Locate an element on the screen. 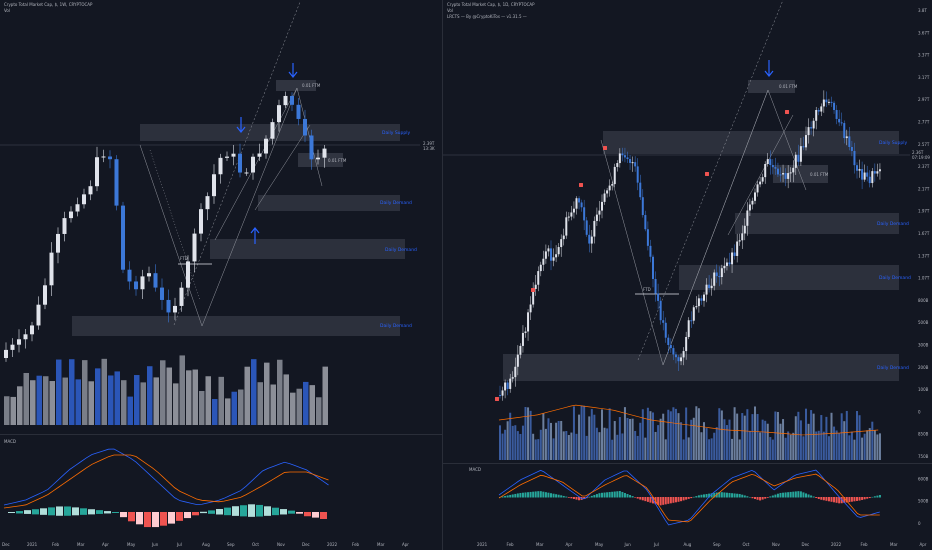 This screenshot has height=550, width=932. right-x-tick-label: 2022 is located at coordinates (836, 544).